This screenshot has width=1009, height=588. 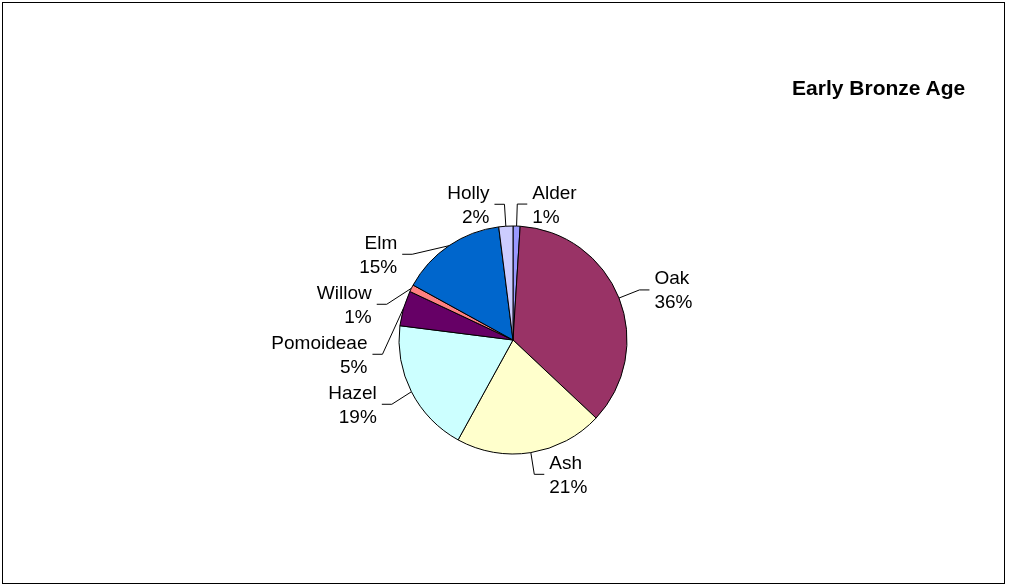 I want to click on data-label: 15%, so click(x=378, y=266).